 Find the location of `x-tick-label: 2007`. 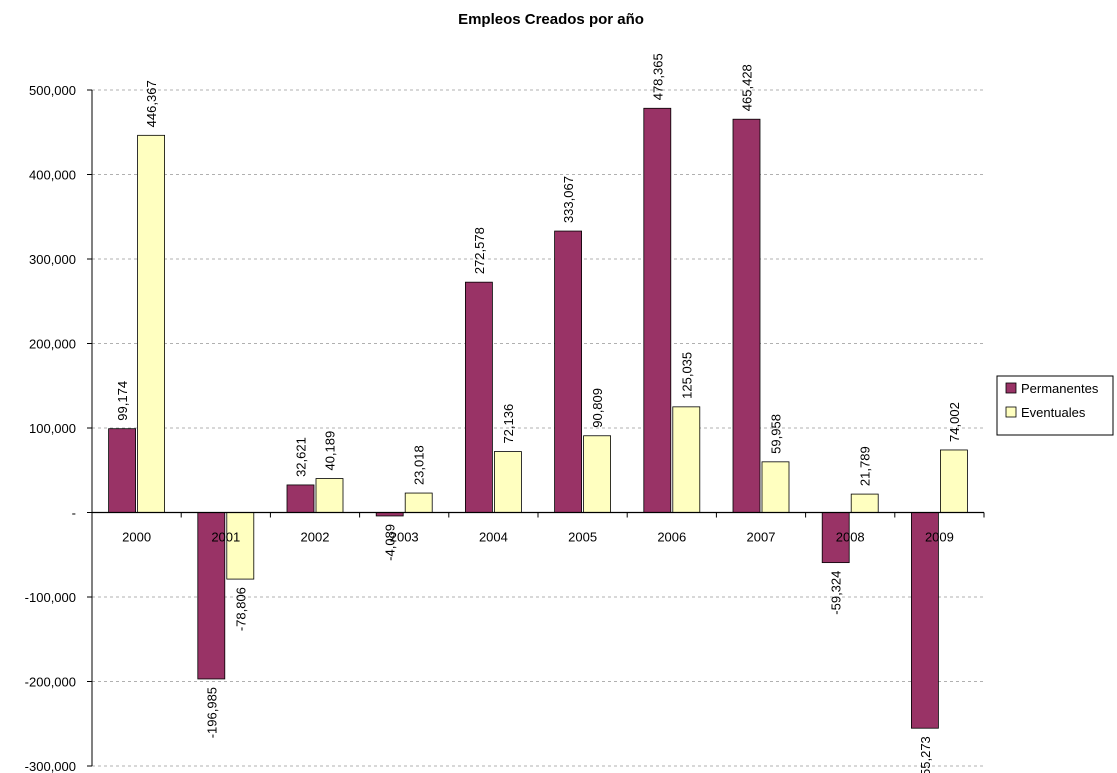

x-tick-label: 2007 is located at coordinates (761, 537).